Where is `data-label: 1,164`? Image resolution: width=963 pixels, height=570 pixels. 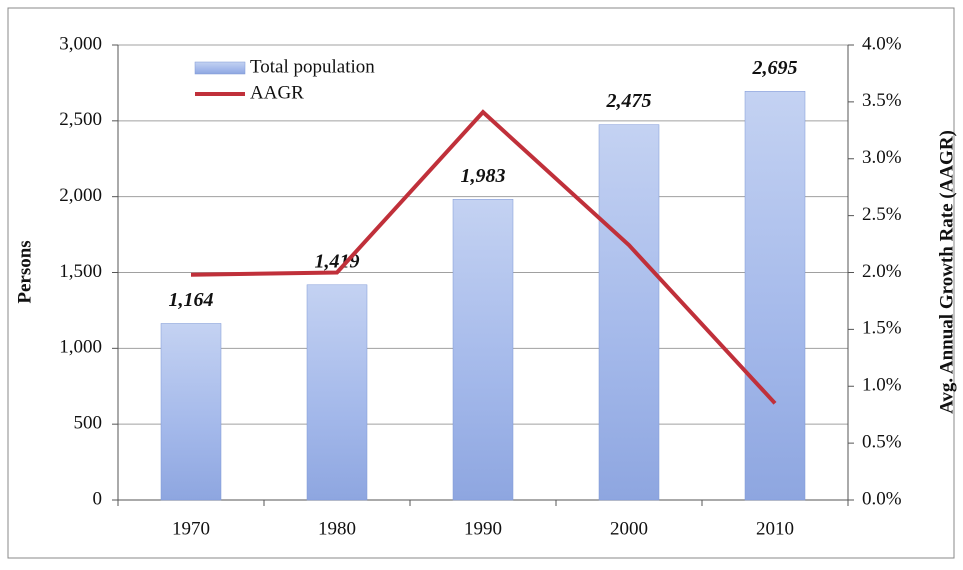 data-label: 1,164 is located at coordinates (191, 300).